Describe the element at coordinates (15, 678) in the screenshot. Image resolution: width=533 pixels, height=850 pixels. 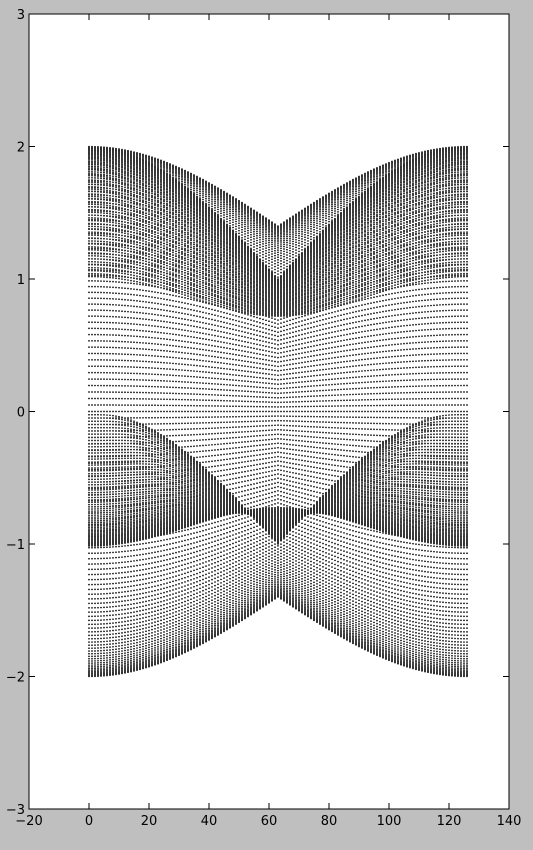
I see `y-tick-label: −2` at that location.